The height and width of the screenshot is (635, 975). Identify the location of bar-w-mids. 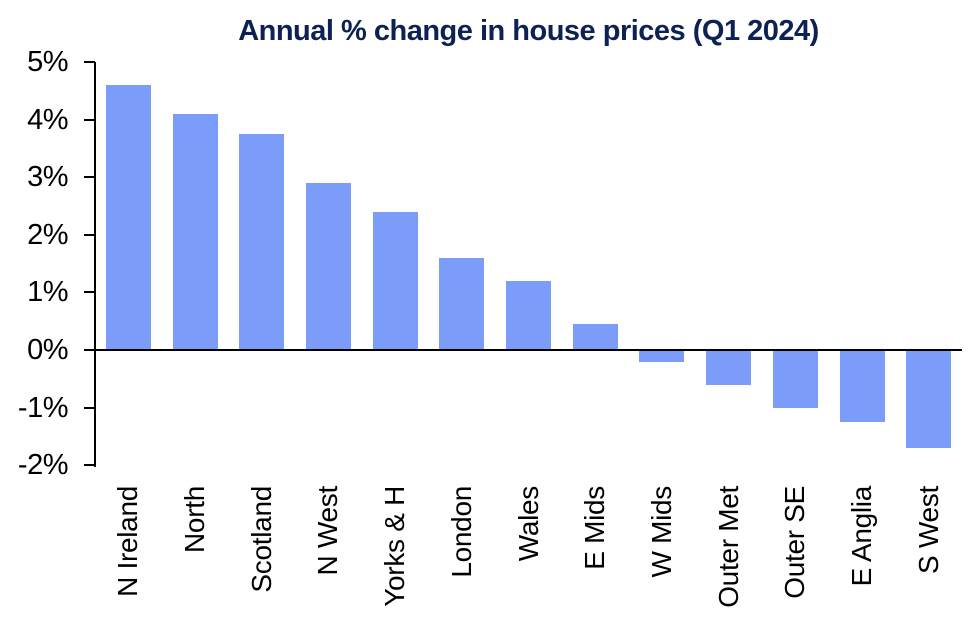
(662, 356).